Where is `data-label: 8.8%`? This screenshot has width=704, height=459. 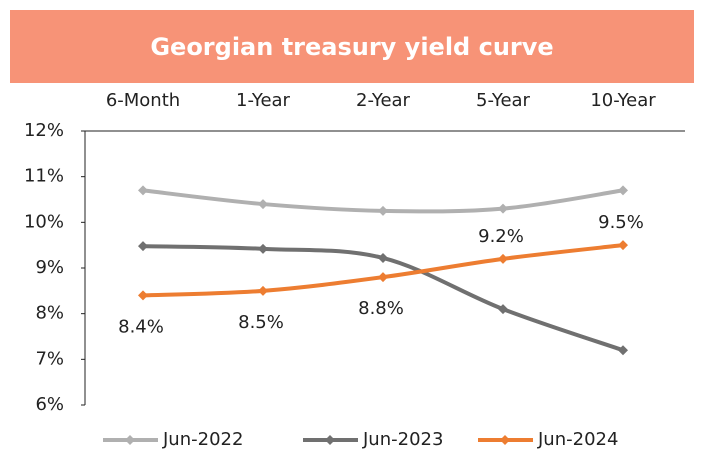 data-label: 8.8% is located at coordinates (381, 308).